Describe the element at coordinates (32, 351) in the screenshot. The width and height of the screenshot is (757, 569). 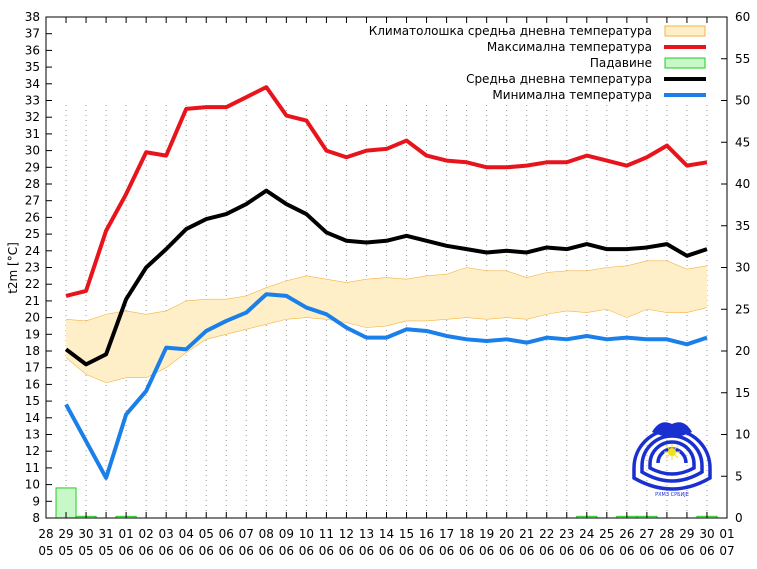
I see `y-tick-label: 18` at that location.